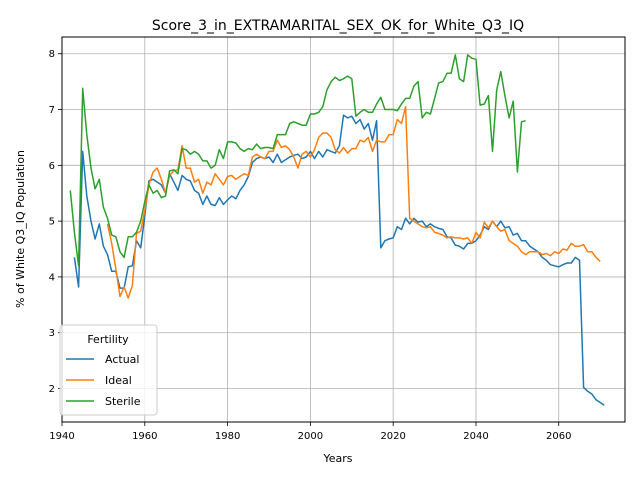 This screenshot has width=640, height=480. Describe the element at coordinates (55, 222) in the screenshot. I see `y-axis-ticks: 2 3 4 5 6 7 8` at that location.